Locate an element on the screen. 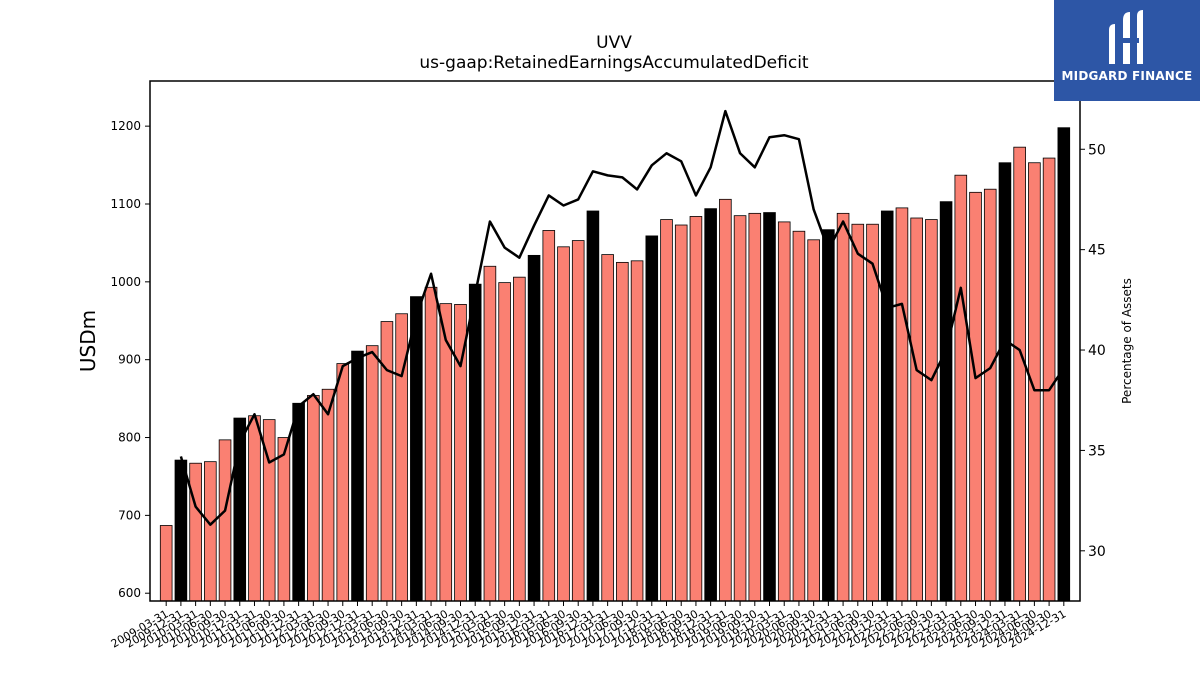 The height and width of the screenshot is (675, 1200). y-tick-label: 600 is located at coordinates (129, 593).